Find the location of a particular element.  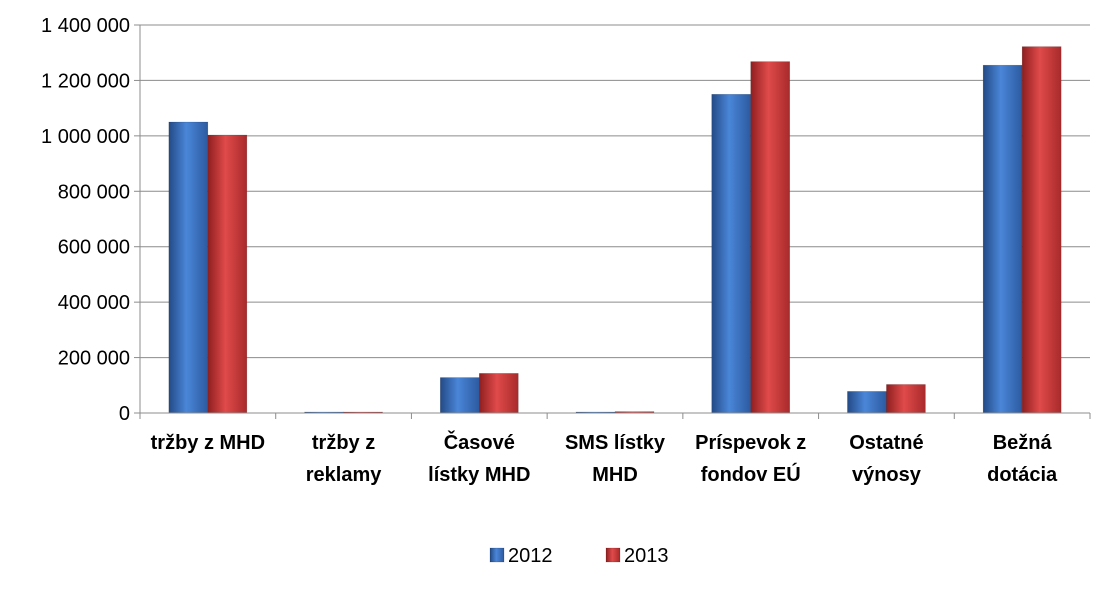

y-tick-label: 800 000 is located at coordinates (94, 192).